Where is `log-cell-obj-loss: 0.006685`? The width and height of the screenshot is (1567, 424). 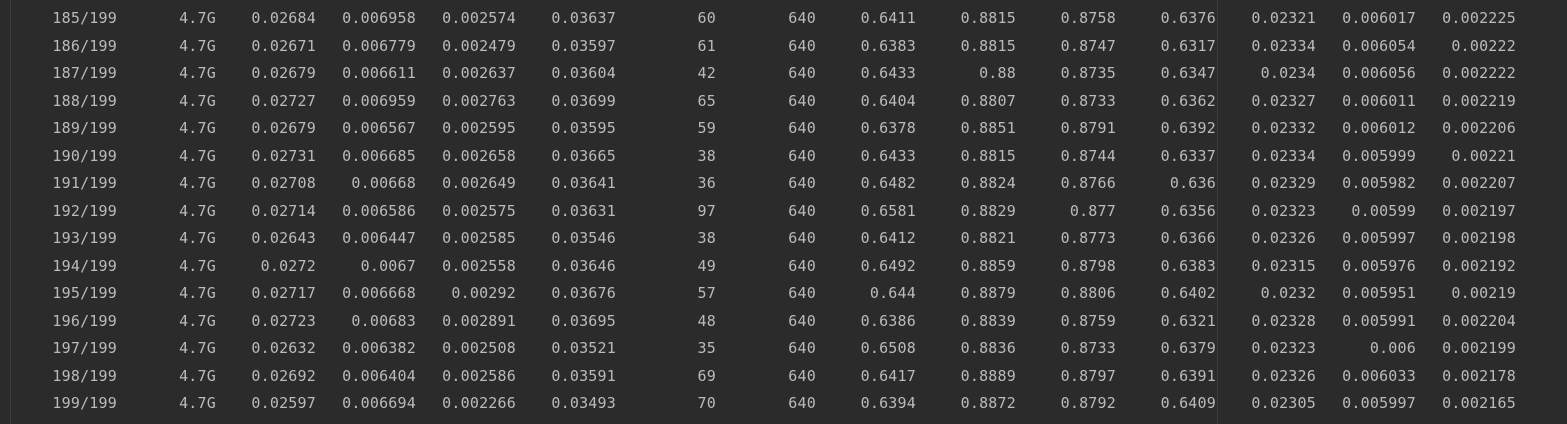 log-cell-obj-loss: 0.006685 is located at coordinates (379, 155).